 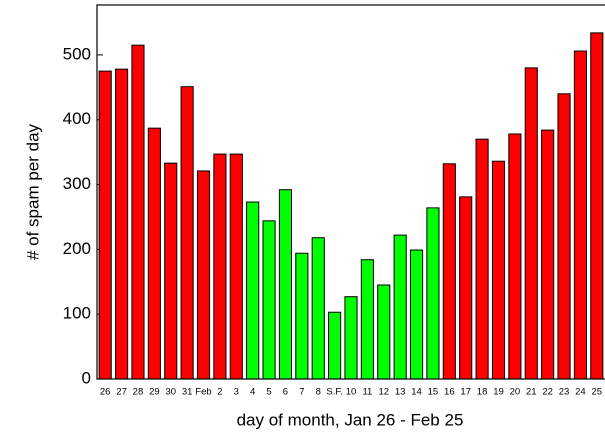 What do you see at coordinates (77, 248) in the screenshot?
I see `y-tick-label: 200` at bounding box center [77, 248].